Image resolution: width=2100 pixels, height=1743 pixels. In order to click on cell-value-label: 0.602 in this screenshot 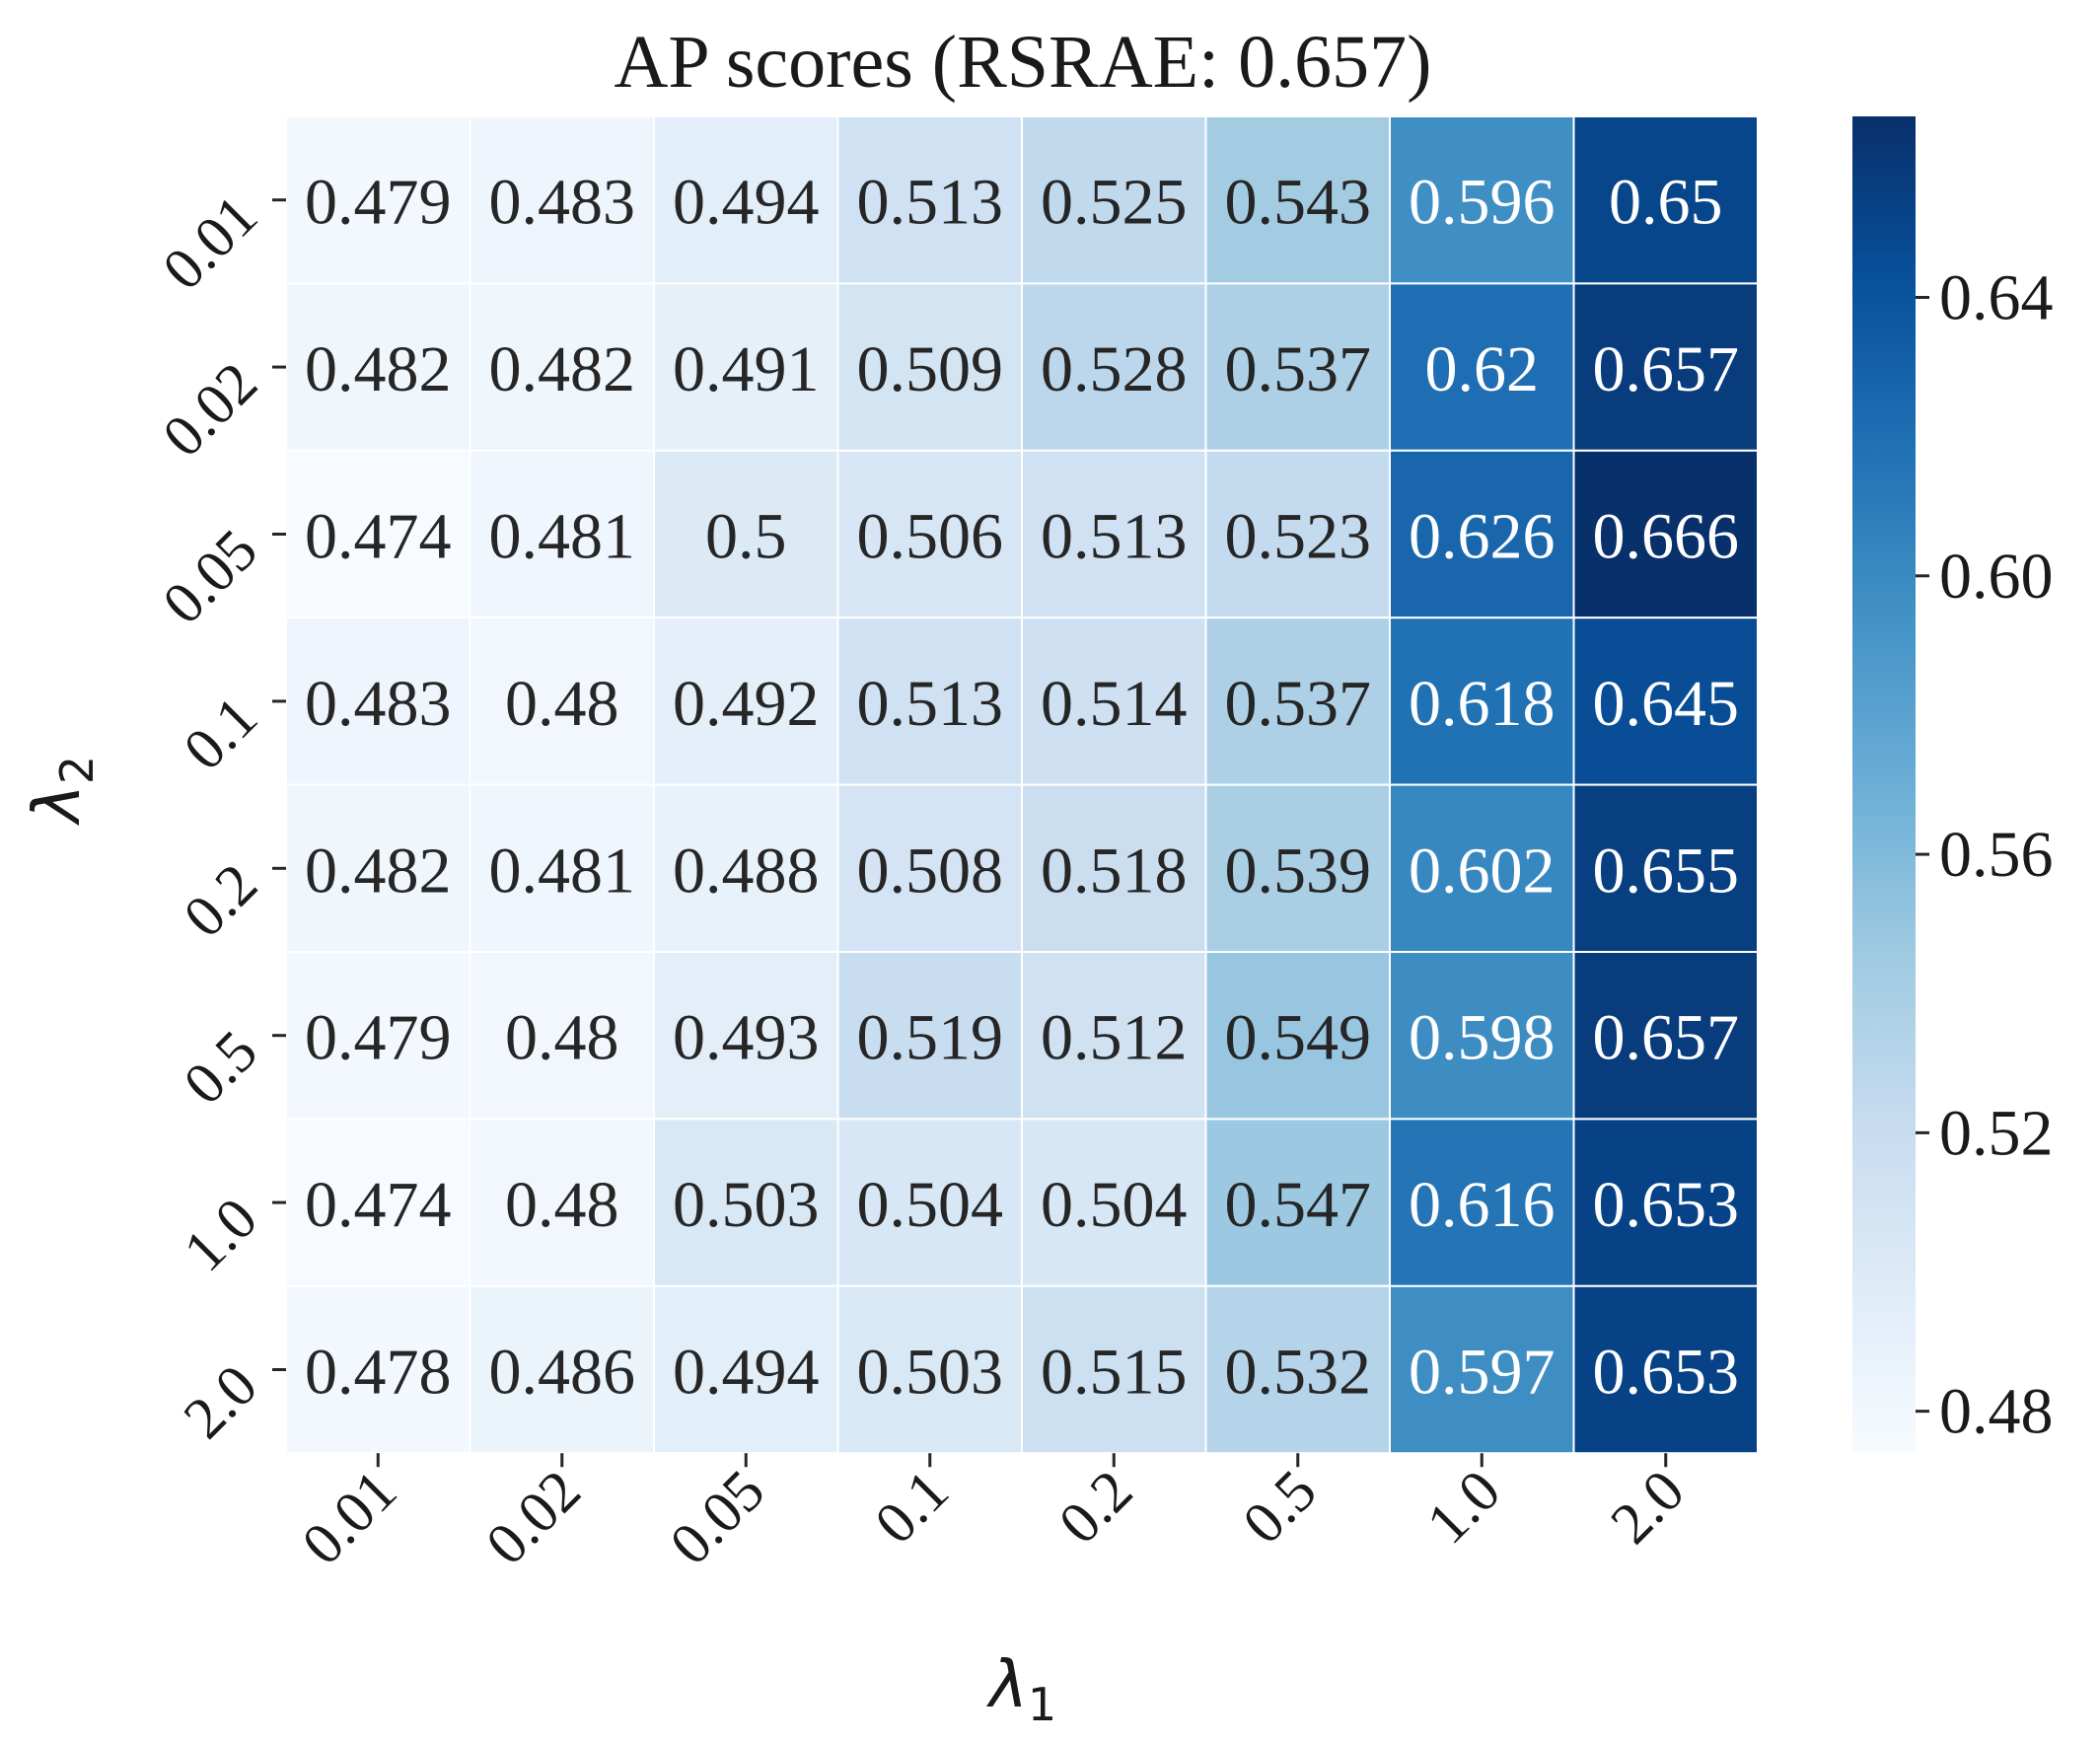, I will do `click(1482, 871)`.